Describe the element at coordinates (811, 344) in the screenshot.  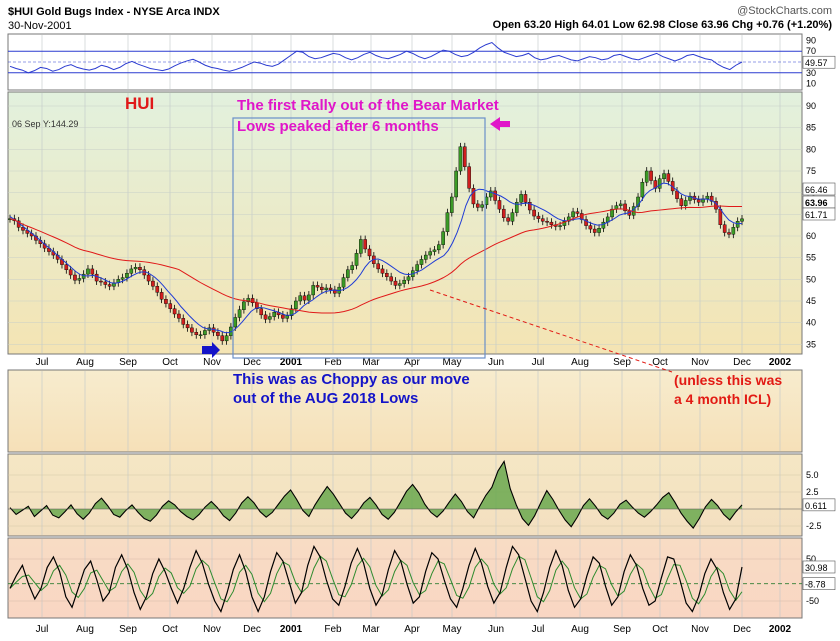
I see `price-y-tick: 35` at that location.